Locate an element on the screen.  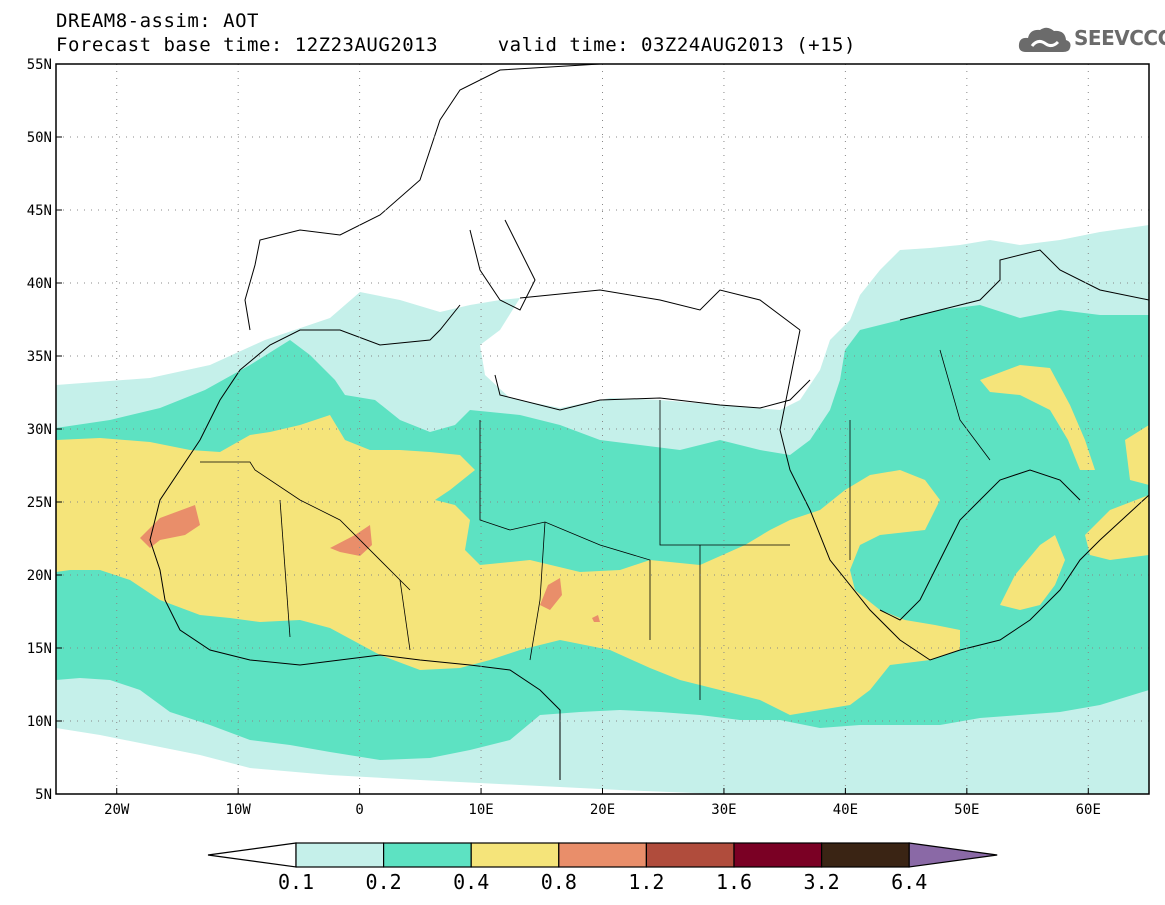
longitude-labels: 20W 10W 0 10E 20E 30E 40E 50E 60E is located at coordinates (602, 803).